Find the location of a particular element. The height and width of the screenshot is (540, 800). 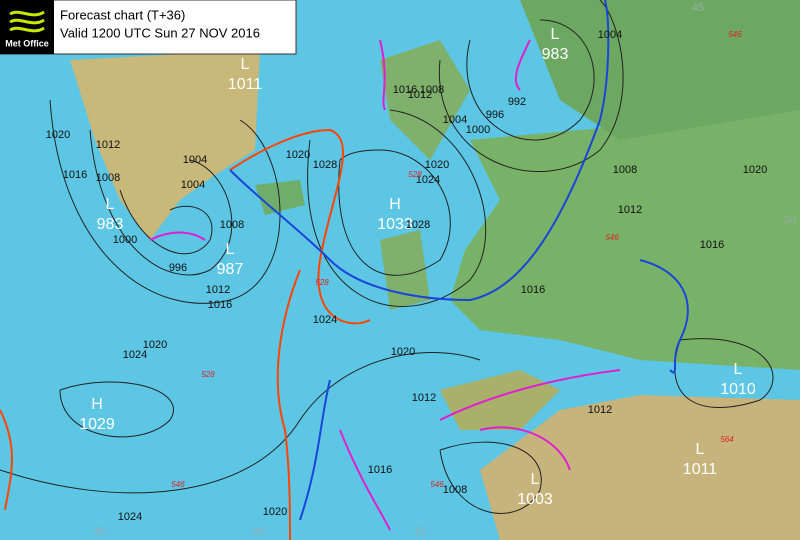

isobar-label: 992 is located at coordinates (517, 102).